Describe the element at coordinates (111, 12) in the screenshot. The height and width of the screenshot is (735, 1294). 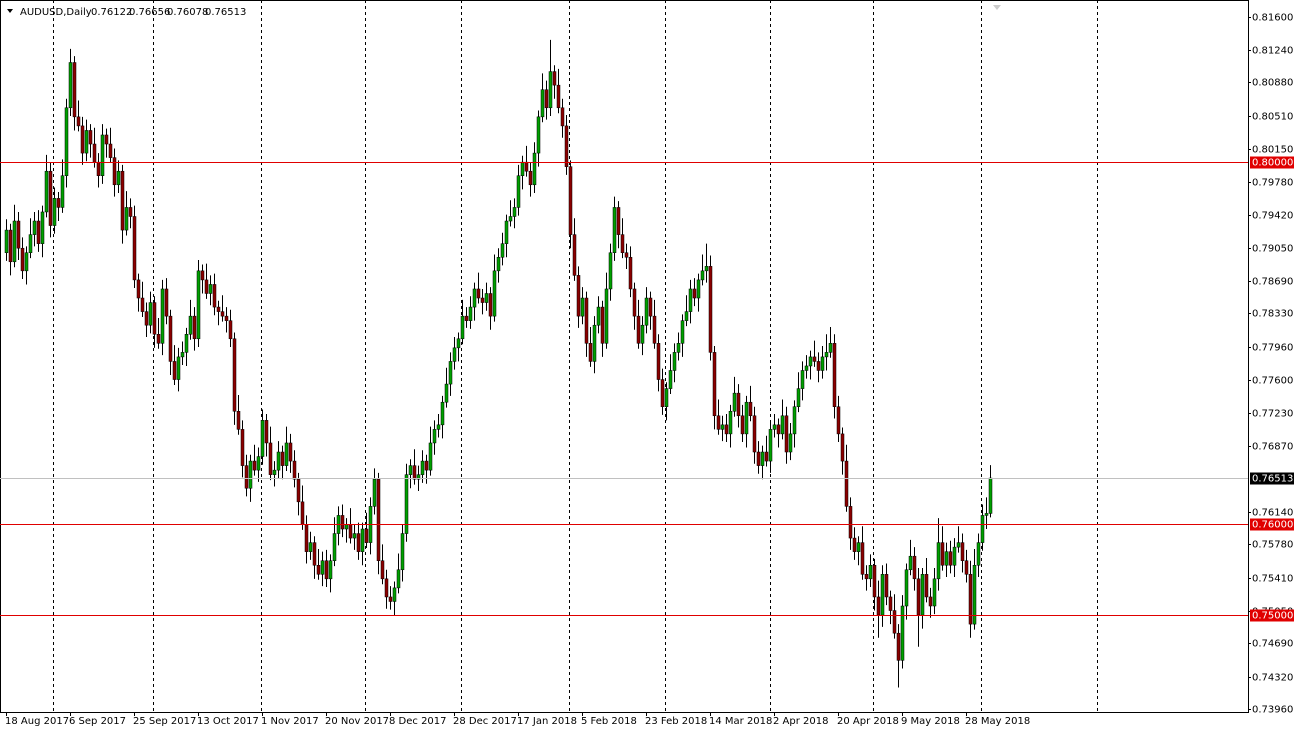
I see `header-open: 0.76122` at that location.